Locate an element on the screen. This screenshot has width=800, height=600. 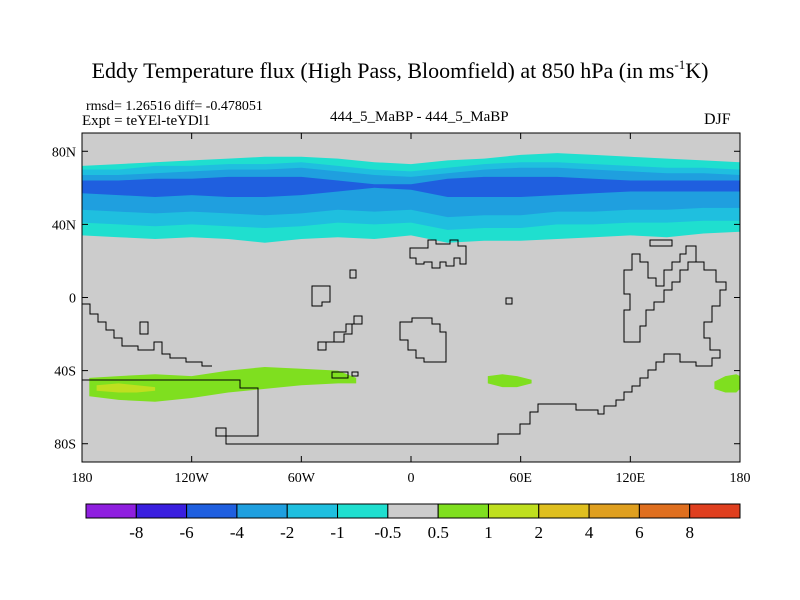
y-tick-label: 0 is located at coordinates (72, 299).